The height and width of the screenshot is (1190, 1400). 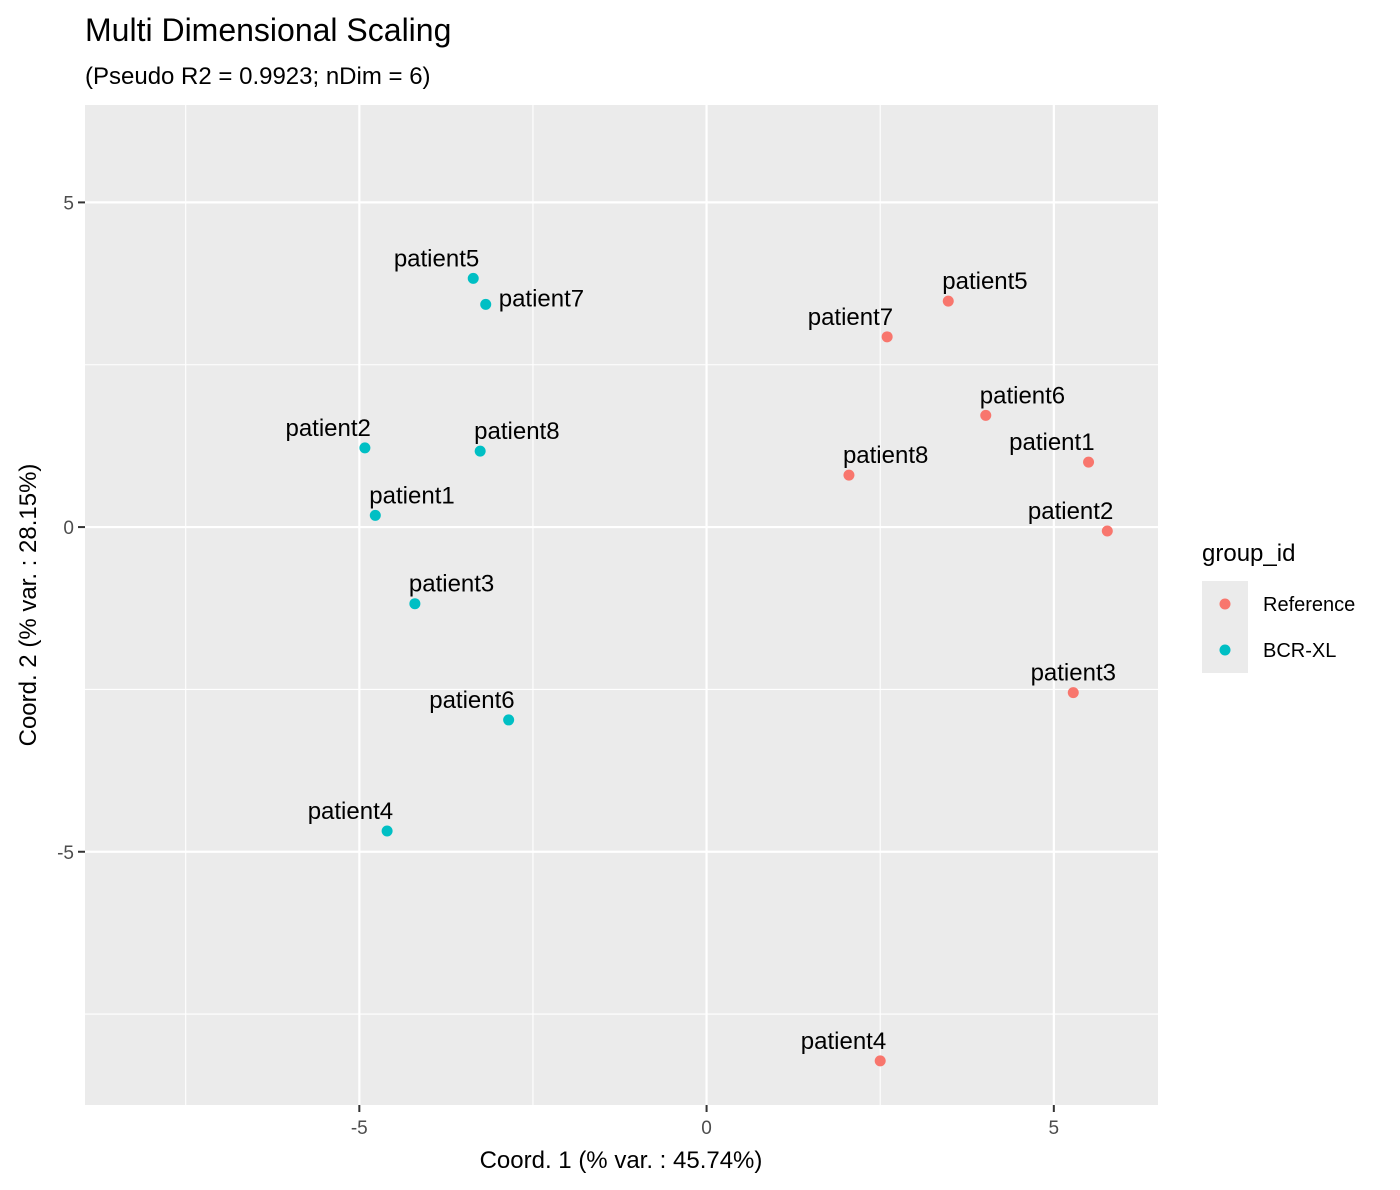 I want to click on point-label-bcr-xl-patient5: patient5, so click(x=436, y=258).